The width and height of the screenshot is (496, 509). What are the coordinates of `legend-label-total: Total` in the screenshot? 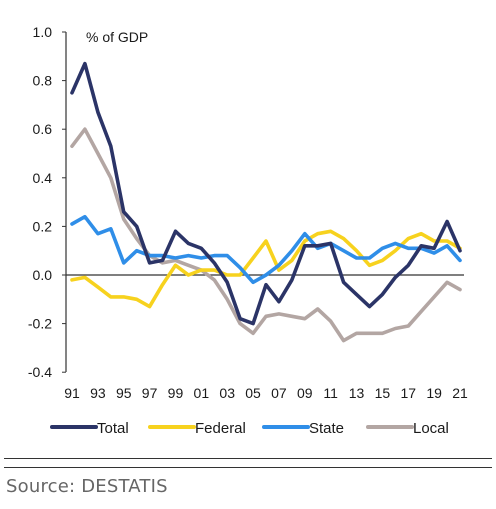 It's located at (113, 428).